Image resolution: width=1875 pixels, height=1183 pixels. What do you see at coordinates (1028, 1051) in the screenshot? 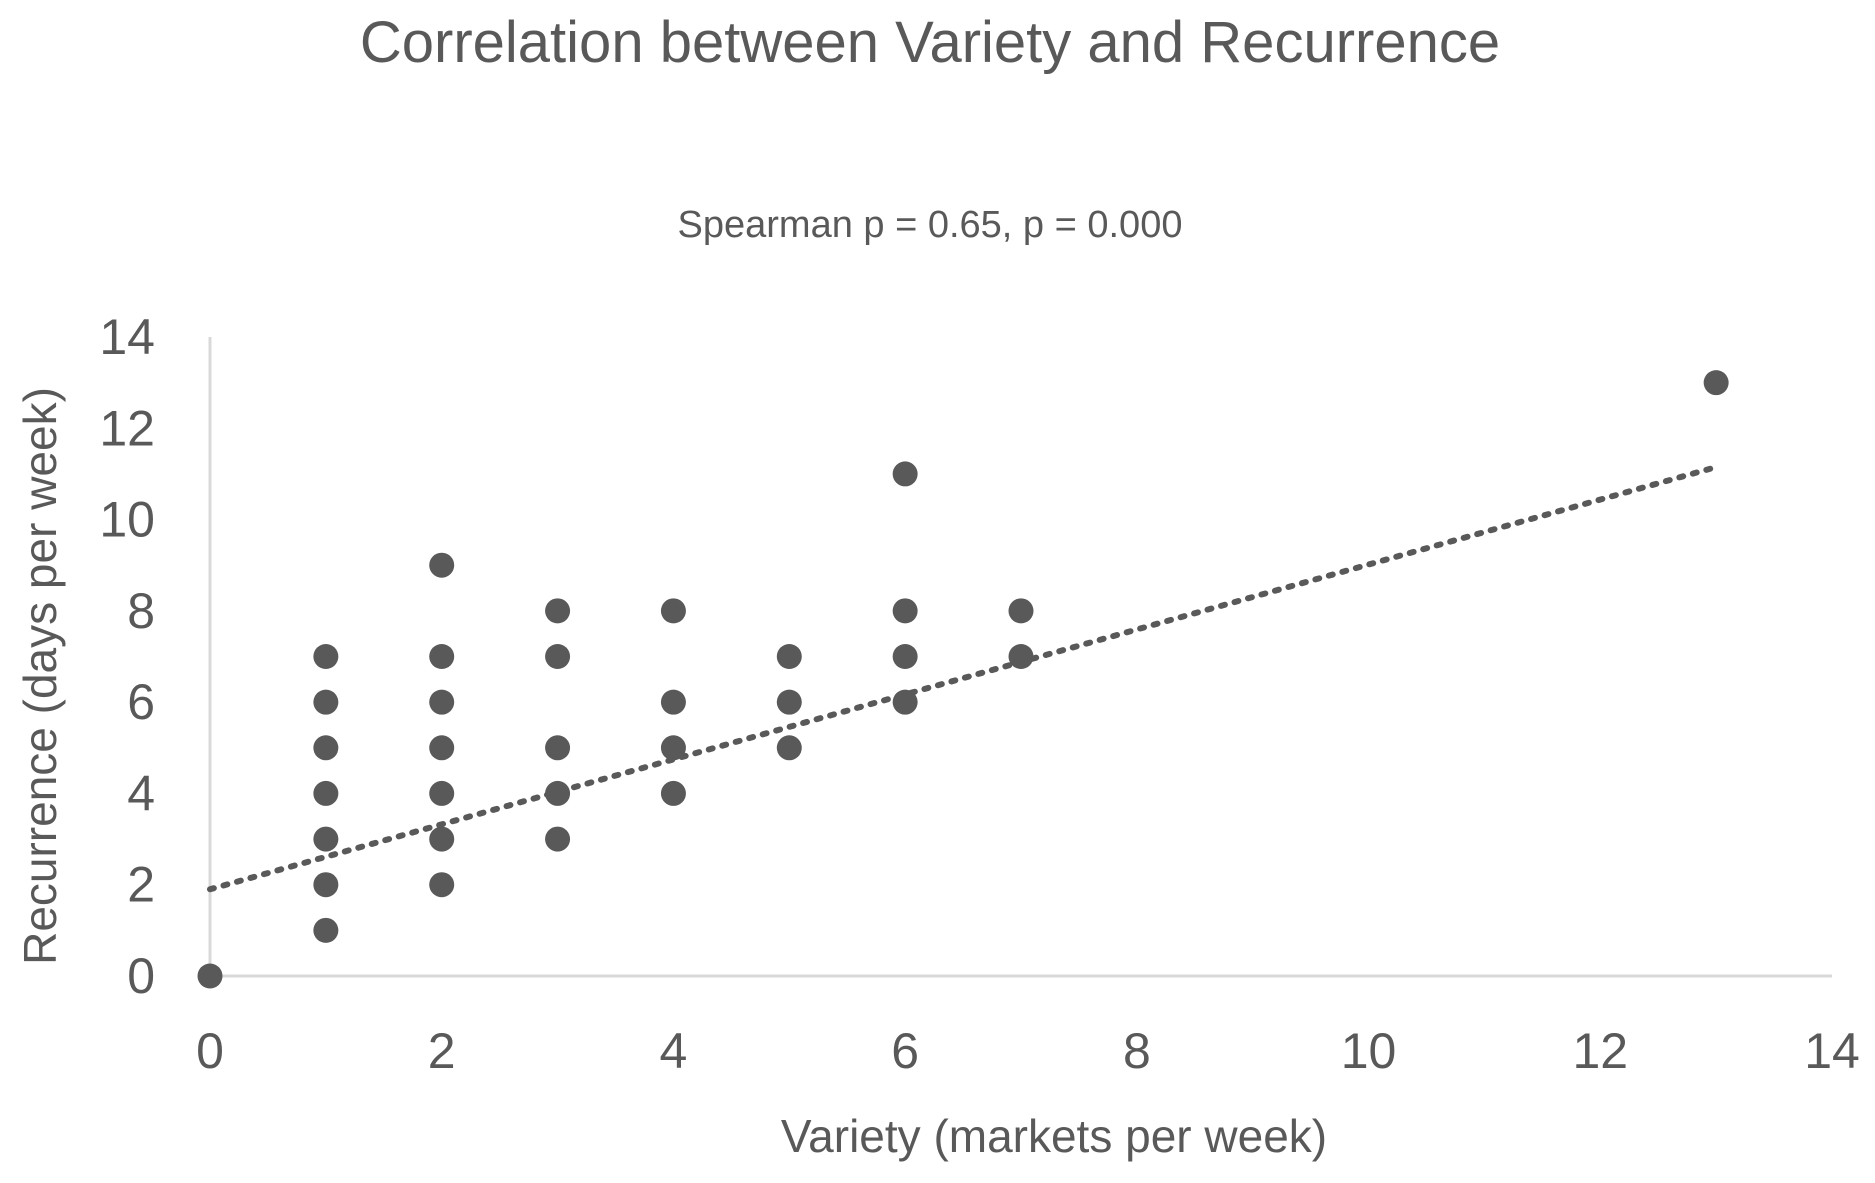
I see `x-axis-tick-labels: 0 2 4 6 8 10 12 14` at bounding box center [1028, 1051].